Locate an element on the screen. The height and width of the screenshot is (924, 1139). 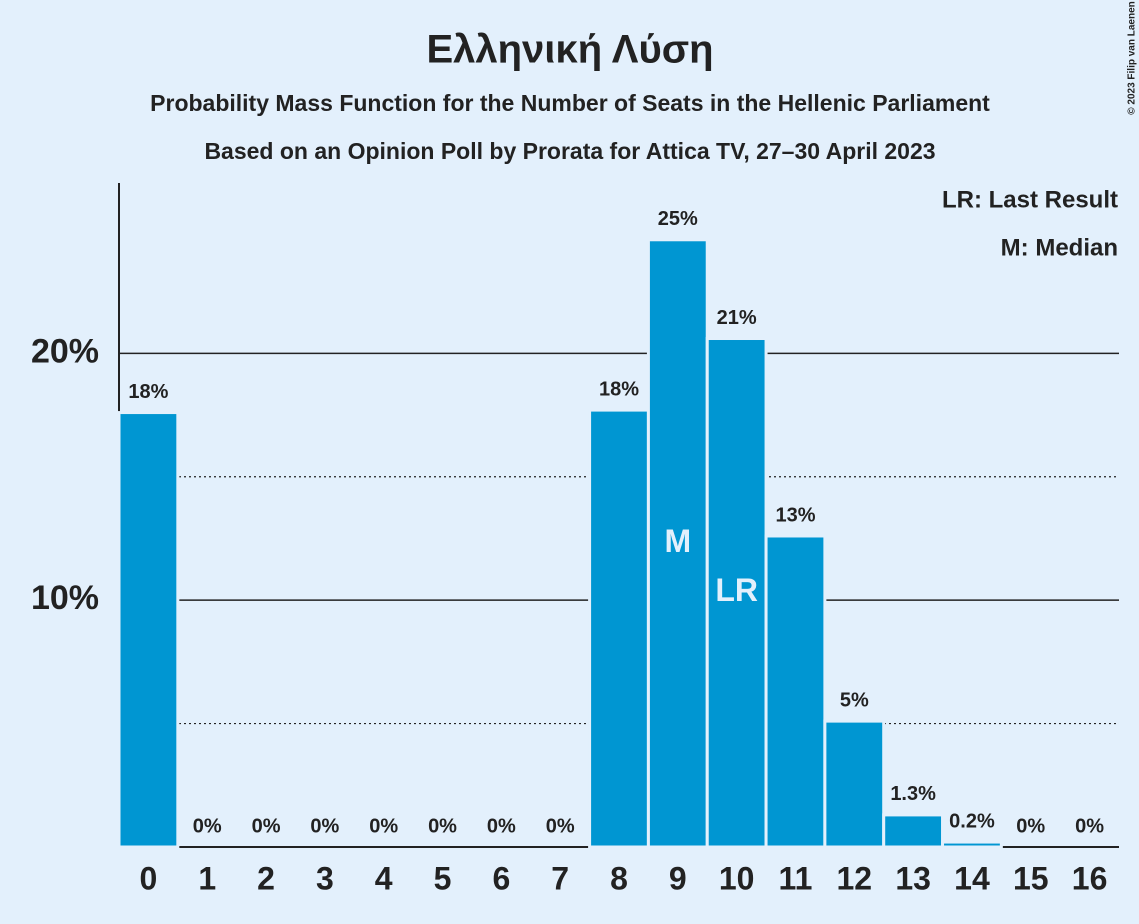
x-tick-label: 2 is located at coordinates (266, 878).